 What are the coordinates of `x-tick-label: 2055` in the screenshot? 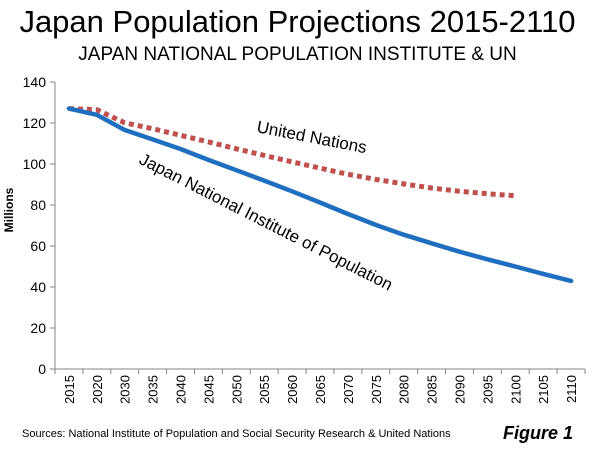 It's located at (264, 389).